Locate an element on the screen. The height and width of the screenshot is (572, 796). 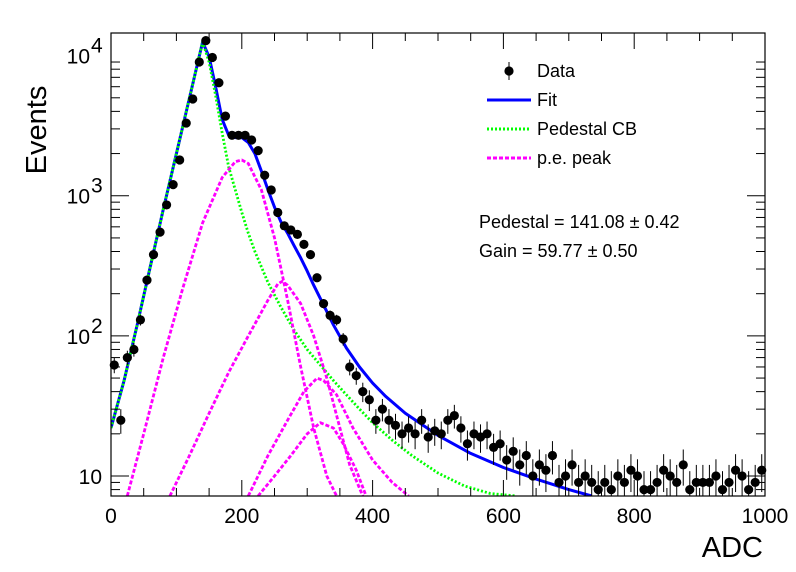
legend-label: Fit is located at coordinates (547, 100).